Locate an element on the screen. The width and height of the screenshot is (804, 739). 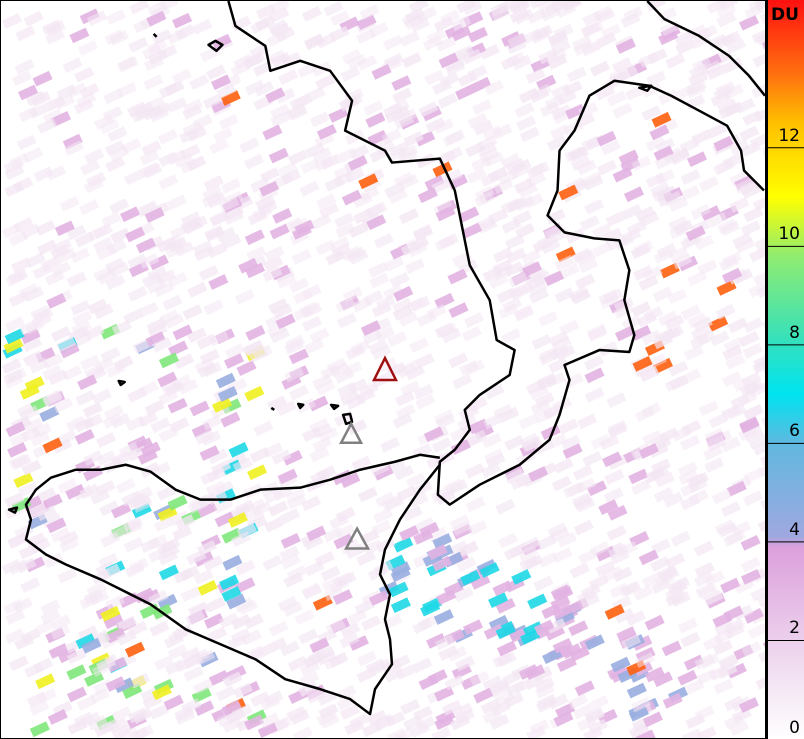
volcano-marker-stromboli is located at coordinates (385, 368).